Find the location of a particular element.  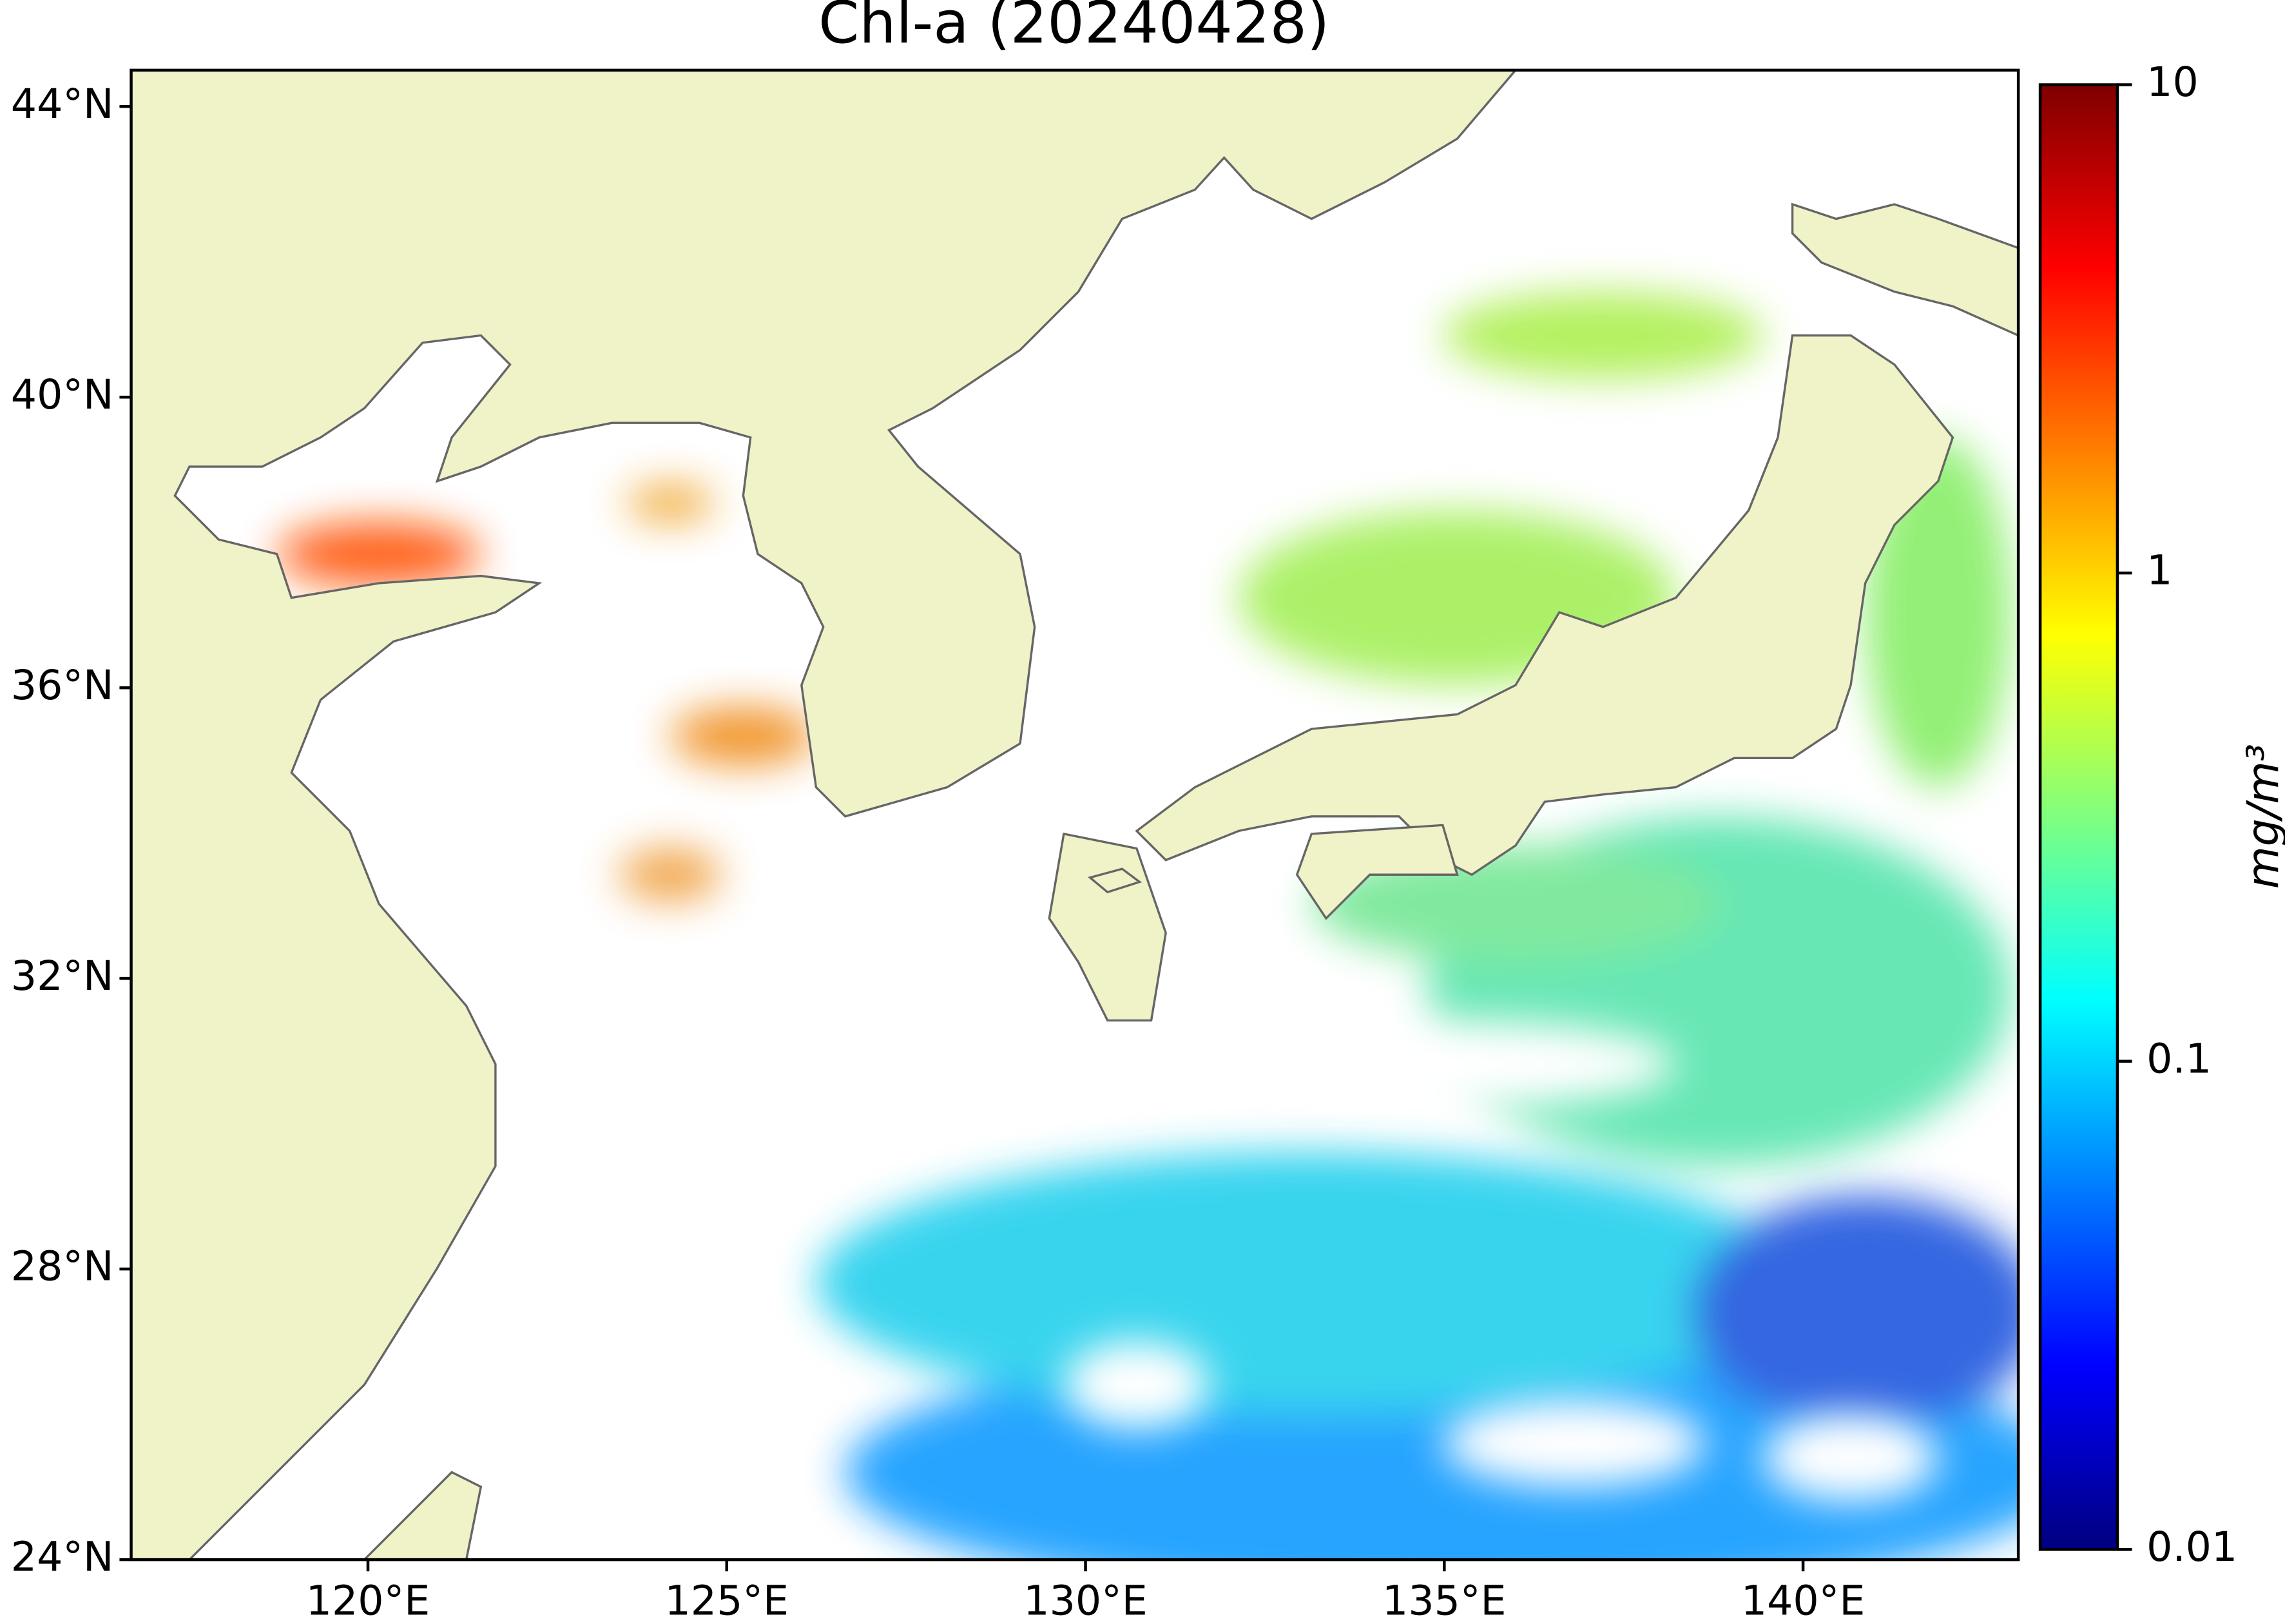

cloud-mask is located at coordinates (1500, 1261).